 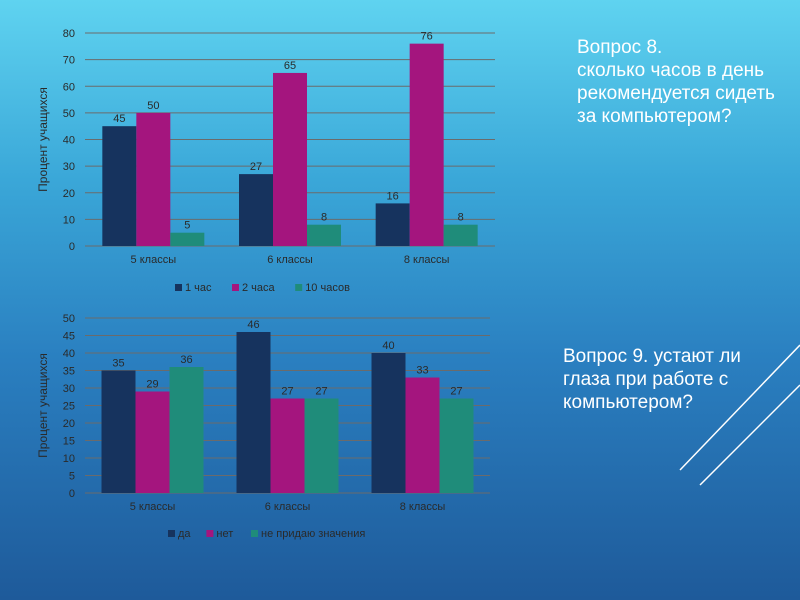 What do you see at coordinates (427, 37) in the screenshot?
I see `data-label: 76` at bounding box center [427, 37].